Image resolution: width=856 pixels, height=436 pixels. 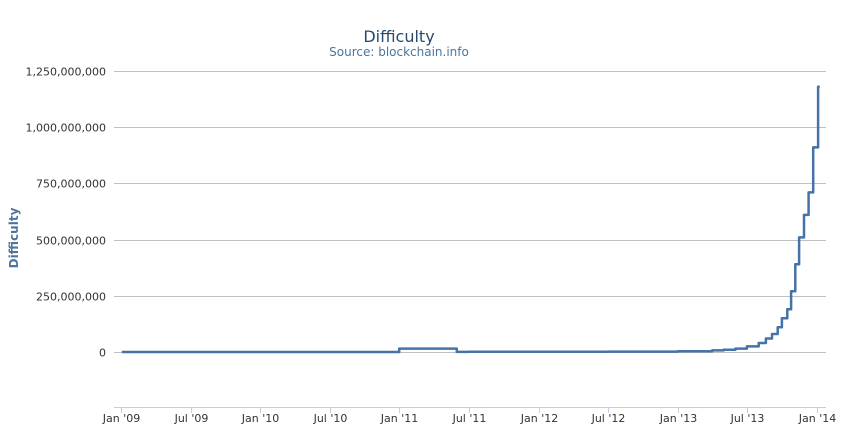 What do you see at coordinates (121, 418) in the screenshot?
I see `x-tick-label: Jan '09` at bounding box center [121, 418].